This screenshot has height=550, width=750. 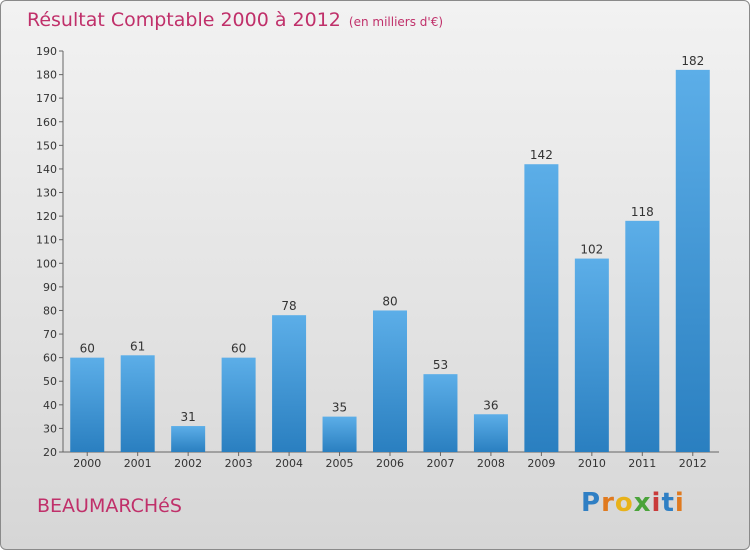 I want to click on chart-subtitle: (en milliers d'€), so click(x=396, y=22).